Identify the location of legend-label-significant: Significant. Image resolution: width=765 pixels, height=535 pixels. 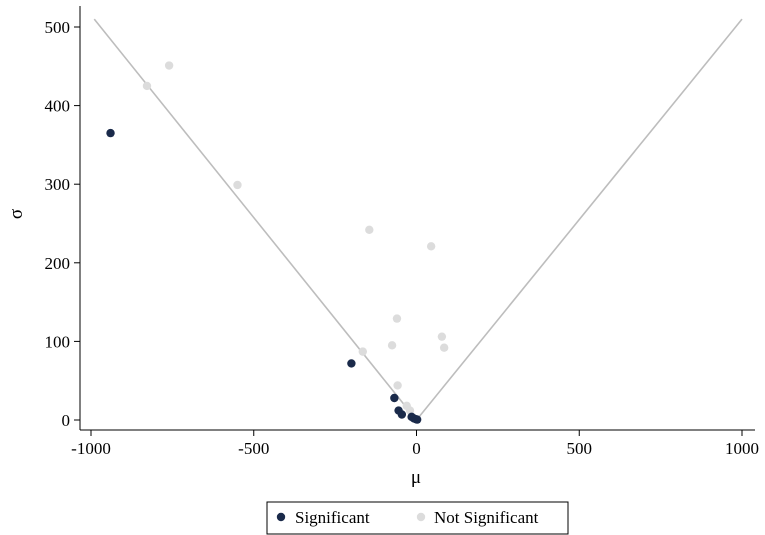
(332, 517).